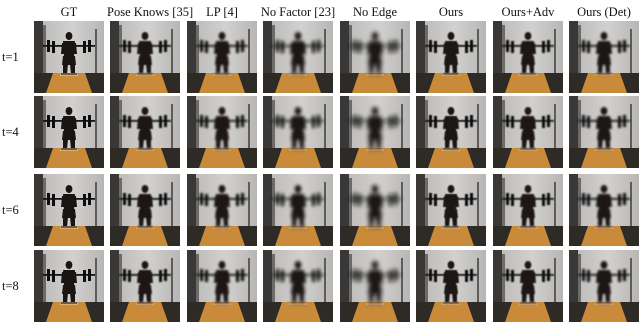 The width and height of the screenshot is (639, 325). What do you see at coordinates (10, 286) in the screenshot?
I see `row-label: t=8` at bounding box center [10, 286].